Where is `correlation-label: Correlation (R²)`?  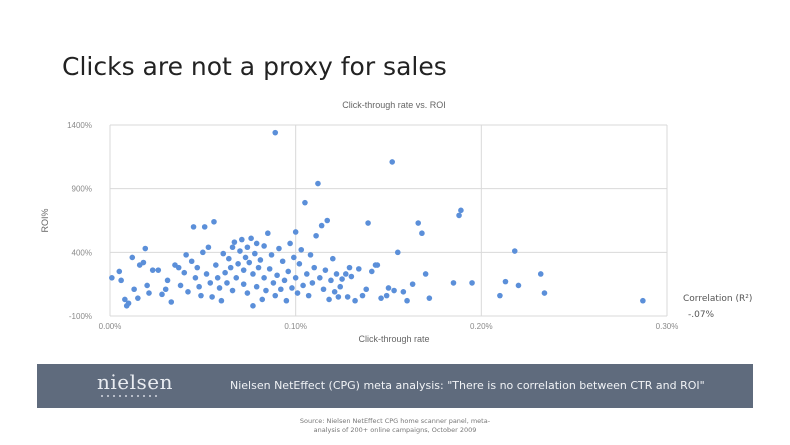
correlation-label: Correlation (R²) is located at coordinates (718, 299).